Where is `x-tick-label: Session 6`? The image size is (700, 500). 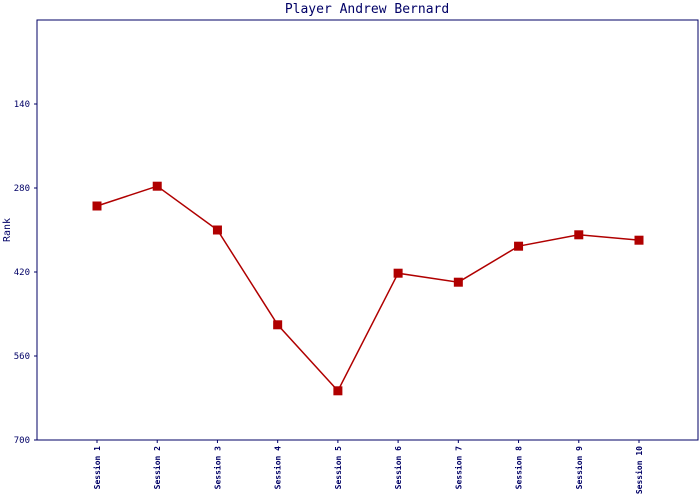
x-tick-label: Session 6 is located at coordinates (398, 468).